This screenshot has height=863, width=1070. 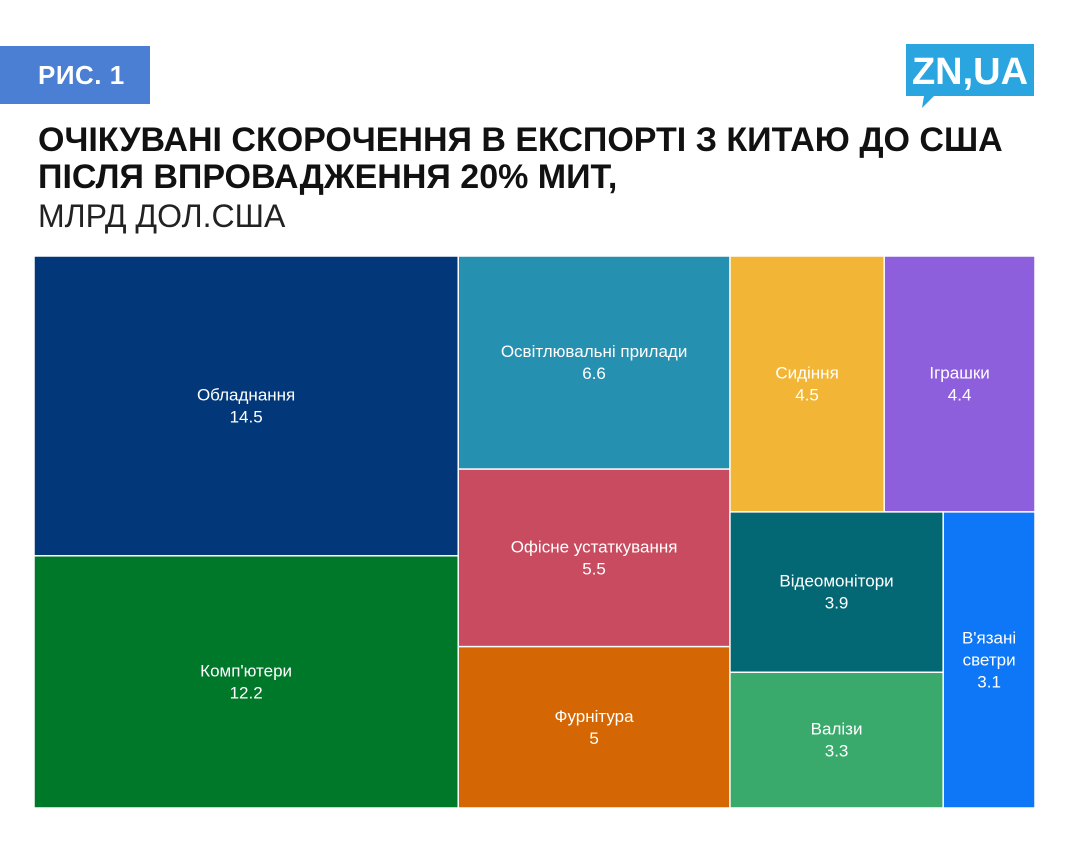 I want to click on cell-value: 5, so click(x=593, y=738).